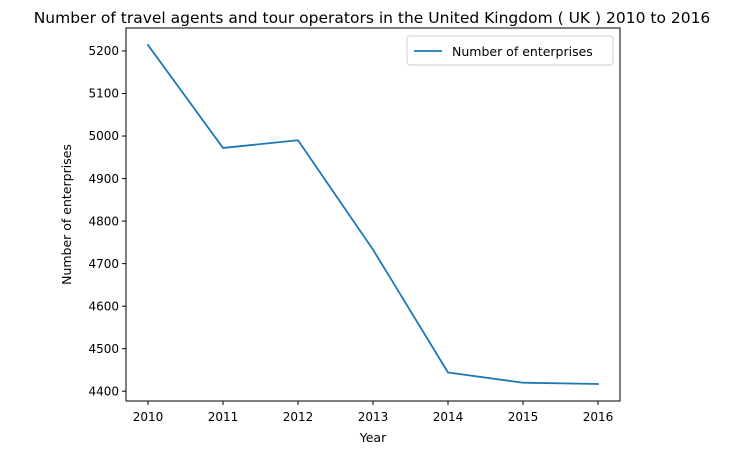 The height and width of the screenshot is (455, 744). Describe the element at coordinates (103, 391) in the screenshot. I see `y-tick-label: 4400` at that location.